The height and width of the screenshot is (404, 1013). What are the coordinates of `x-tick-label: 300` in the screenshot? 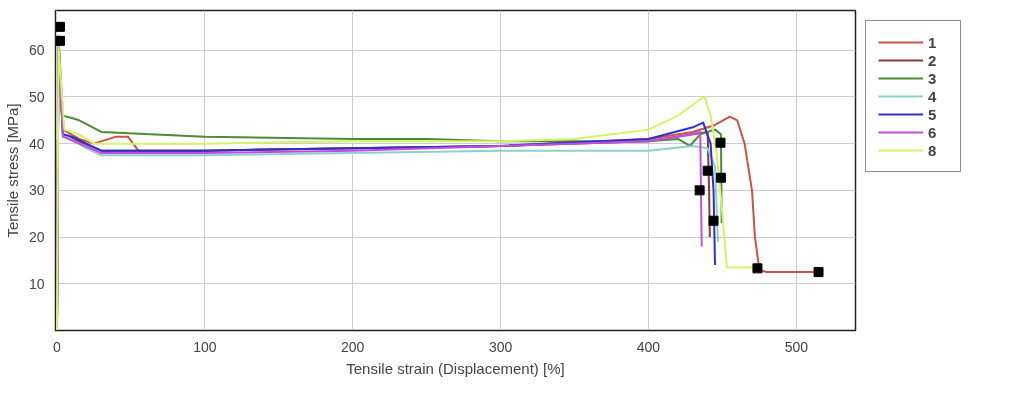 It's located at (500, 346).